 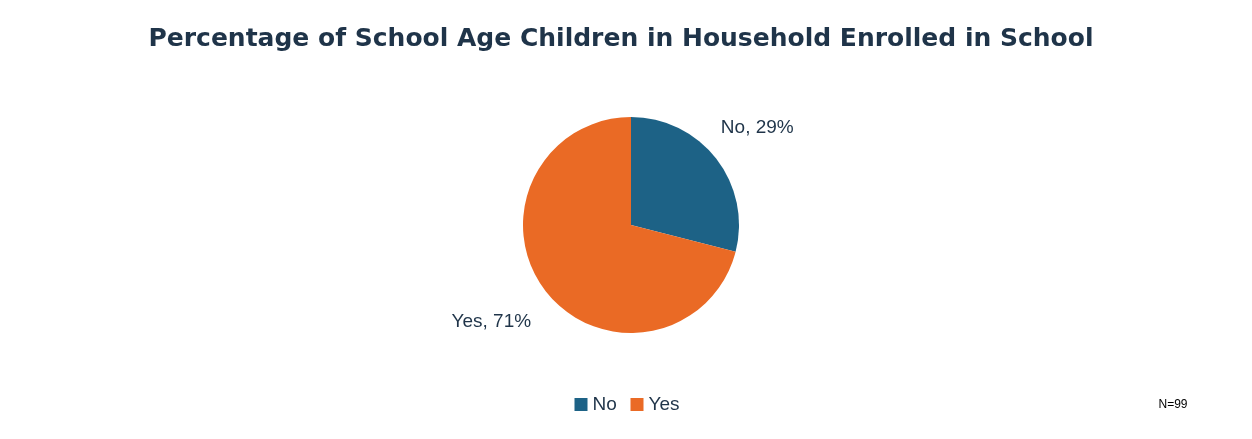 What do you see at coordinates (604, 404) in the screenshot?
I see `legend-label: No` at bounding box center [604, 404].